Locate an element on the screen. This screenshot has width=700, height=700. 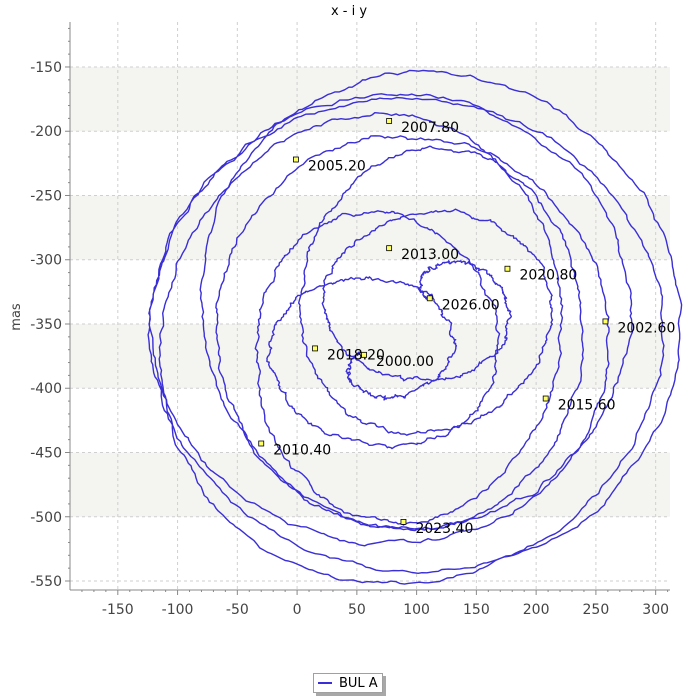
annotation-label: 2010.40 is located at coordinates (302, 451).